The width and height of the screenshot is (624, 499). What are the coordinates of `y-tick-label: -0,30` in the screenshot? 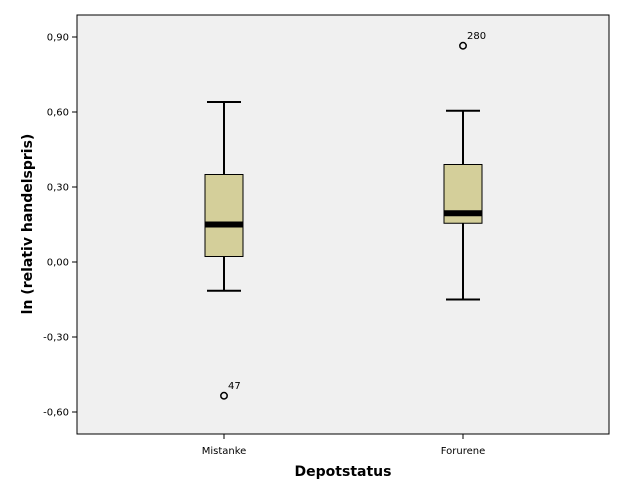 It's located at (56, 338).